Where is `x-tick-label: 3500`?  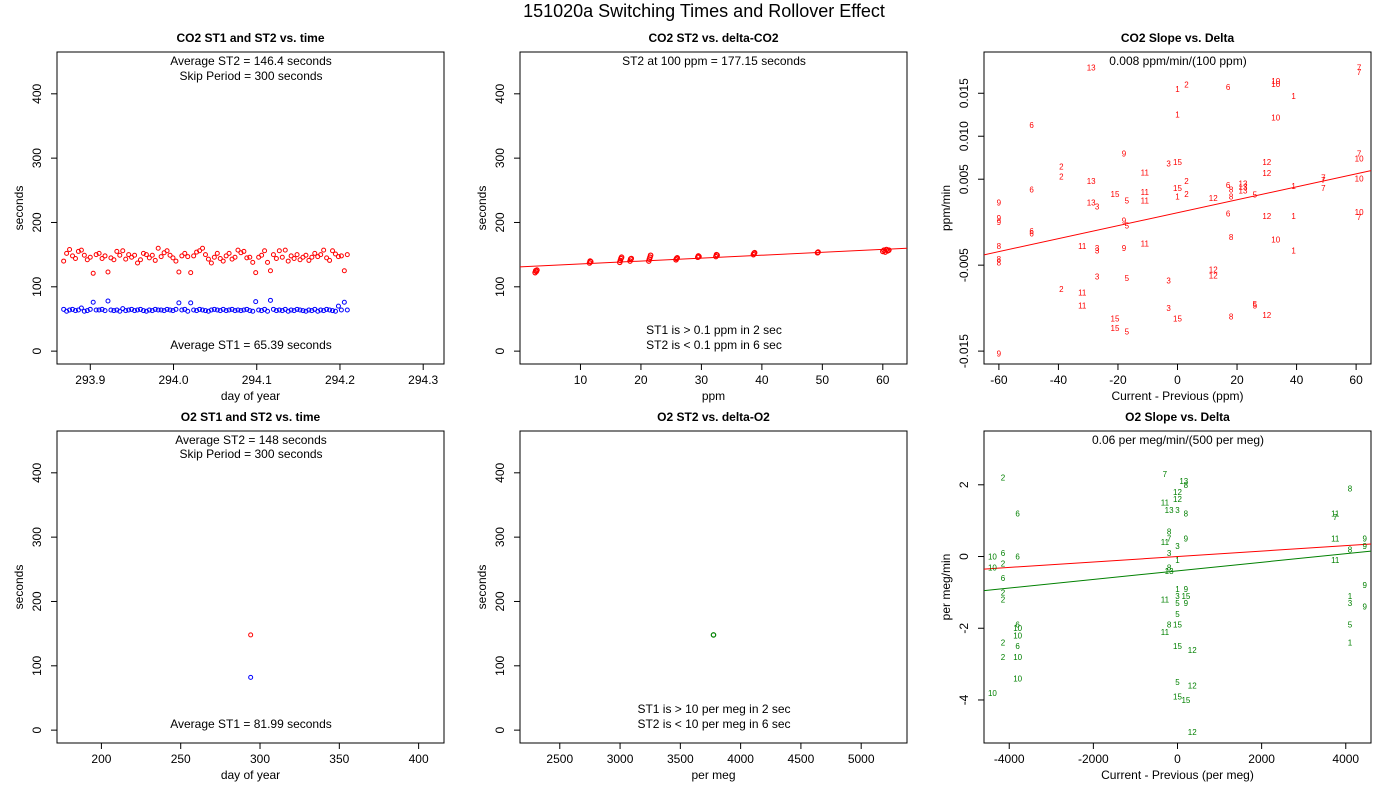
x-tick-label: 3500 is located at coordinates (680, 759).